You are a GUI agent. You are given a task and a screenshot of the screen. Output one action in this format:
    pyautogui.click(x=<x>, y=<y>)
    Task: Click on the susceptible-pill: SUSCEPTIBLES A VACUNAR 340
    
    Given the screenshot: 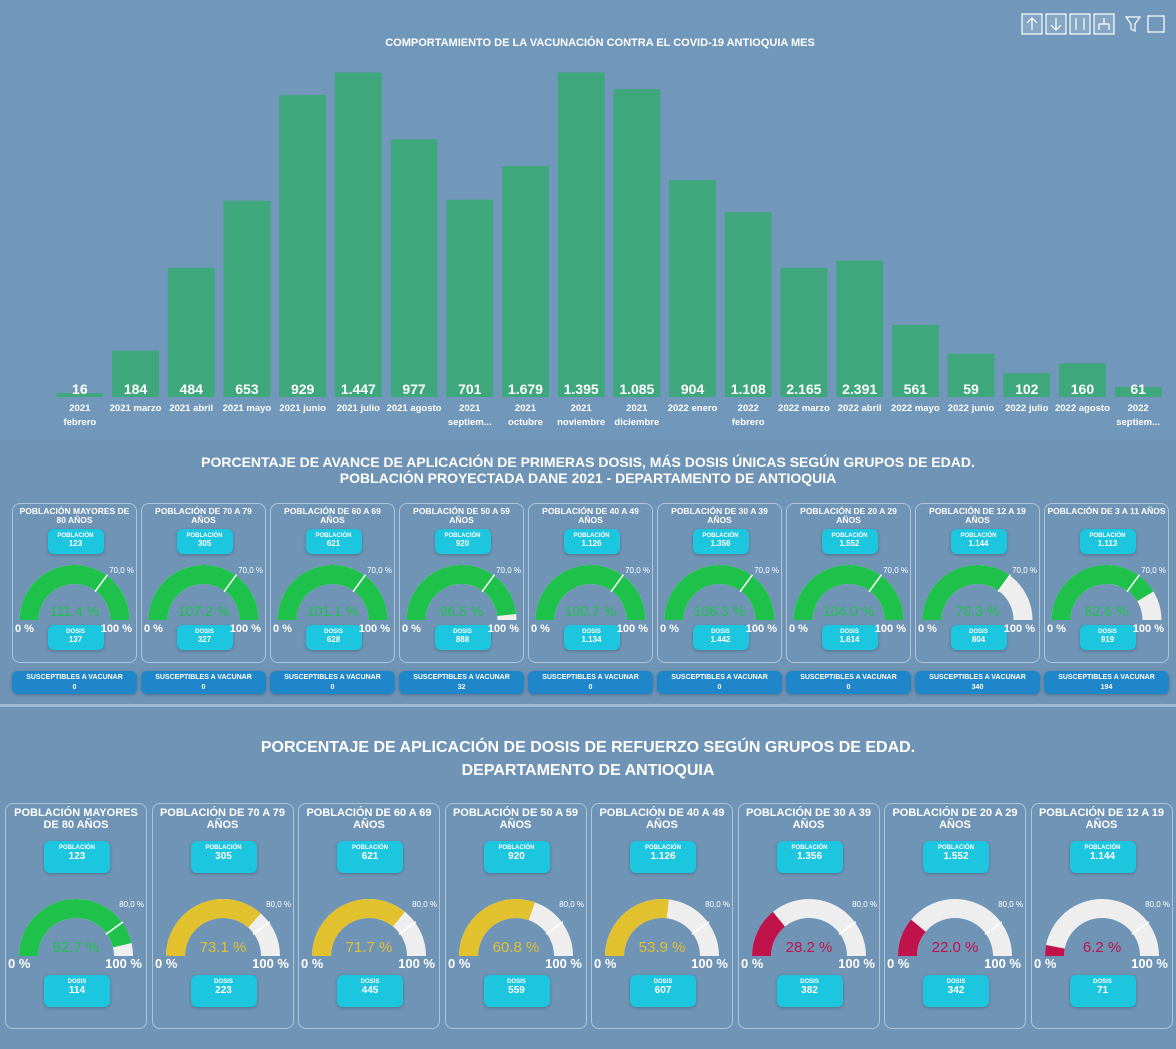 What is the action you would take?
    pyautogui.click(x=977, y=682)
    